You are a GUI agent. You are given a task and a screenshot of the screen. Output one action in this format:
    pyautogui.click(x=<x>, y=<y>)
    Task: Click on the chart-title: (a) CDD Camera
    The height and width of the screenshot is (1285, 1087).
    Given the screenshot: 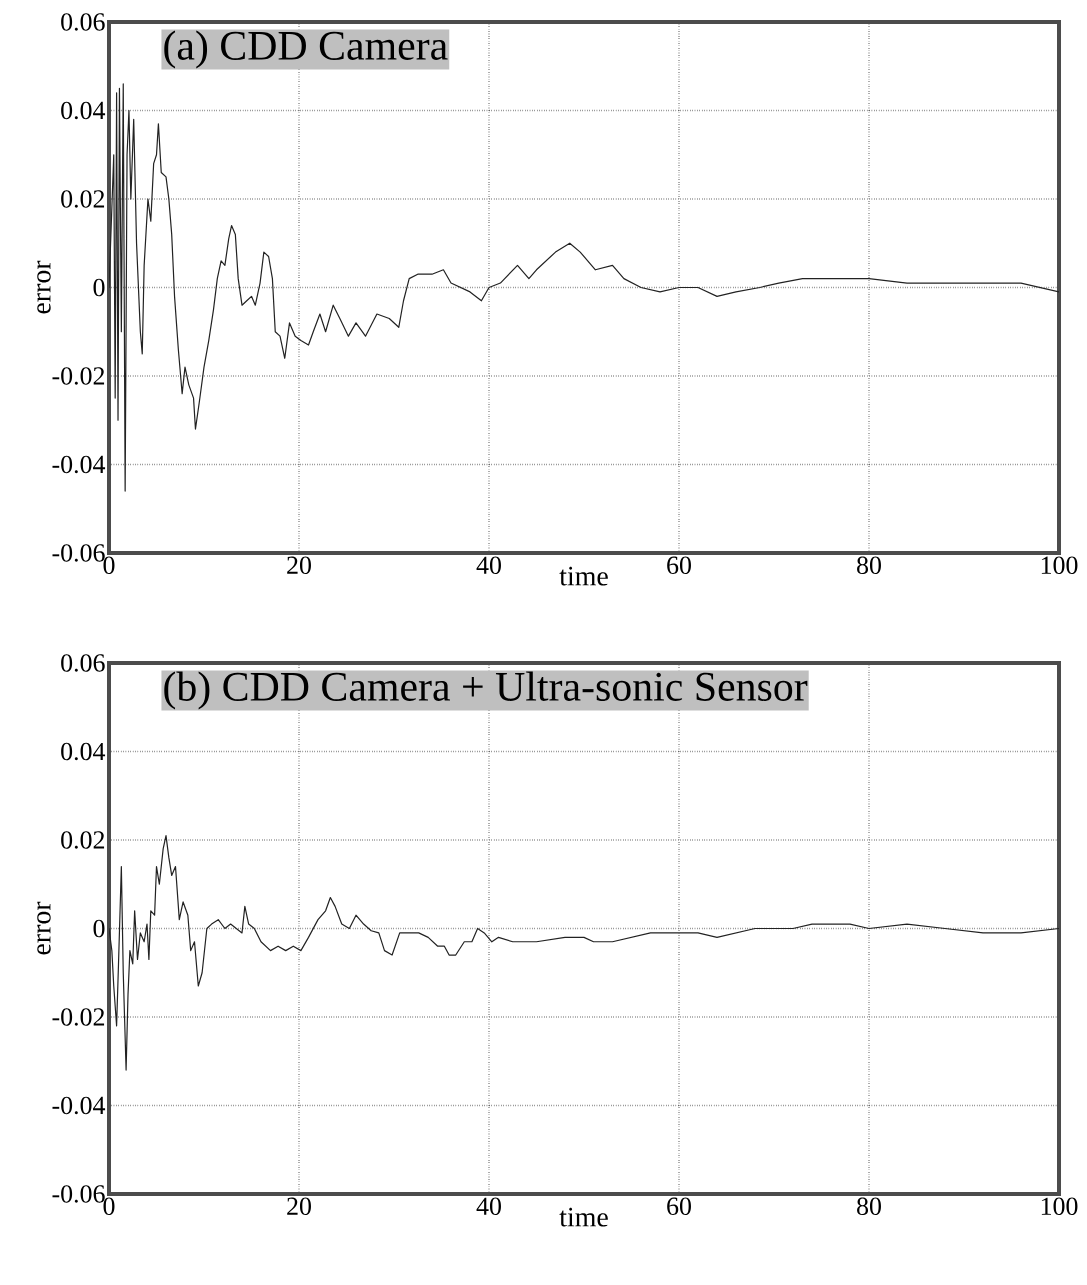 What is the action you would take?
    pyautogui.click(x=306, y=49)
    